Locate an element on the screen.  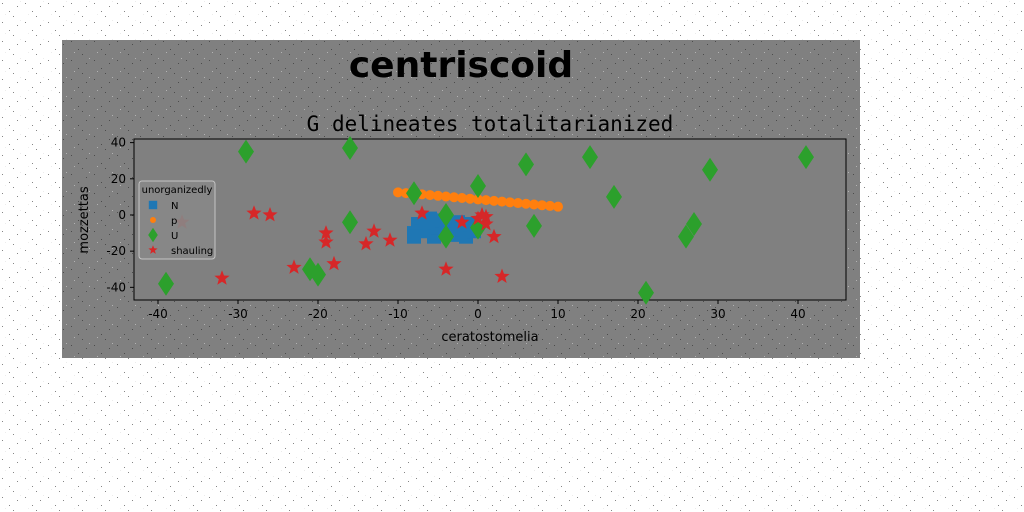
x-axis-label: ceratostomelia is located at coordinates (489, 337).